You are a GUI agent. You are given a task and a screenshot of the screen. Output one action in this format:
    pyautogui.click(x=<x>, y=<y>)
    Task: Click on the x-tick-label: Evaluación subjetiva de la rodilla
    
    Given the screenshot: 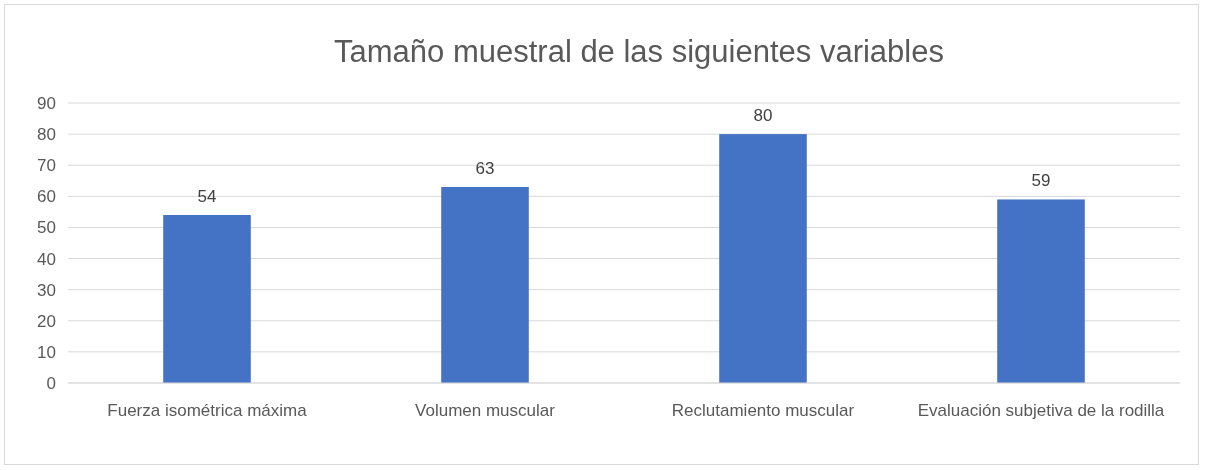 What is the action you would take?
    pyautogui.click(x=1041, y=410)
    